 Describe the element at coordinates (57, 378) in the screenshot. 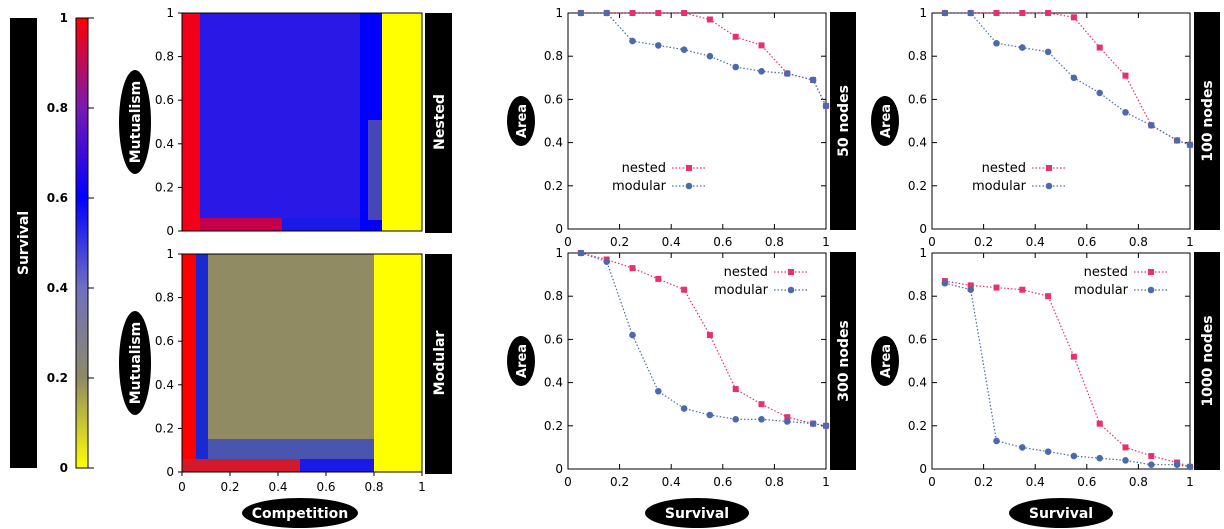

I see `colorbar-tick-label: 0.2` at that location.